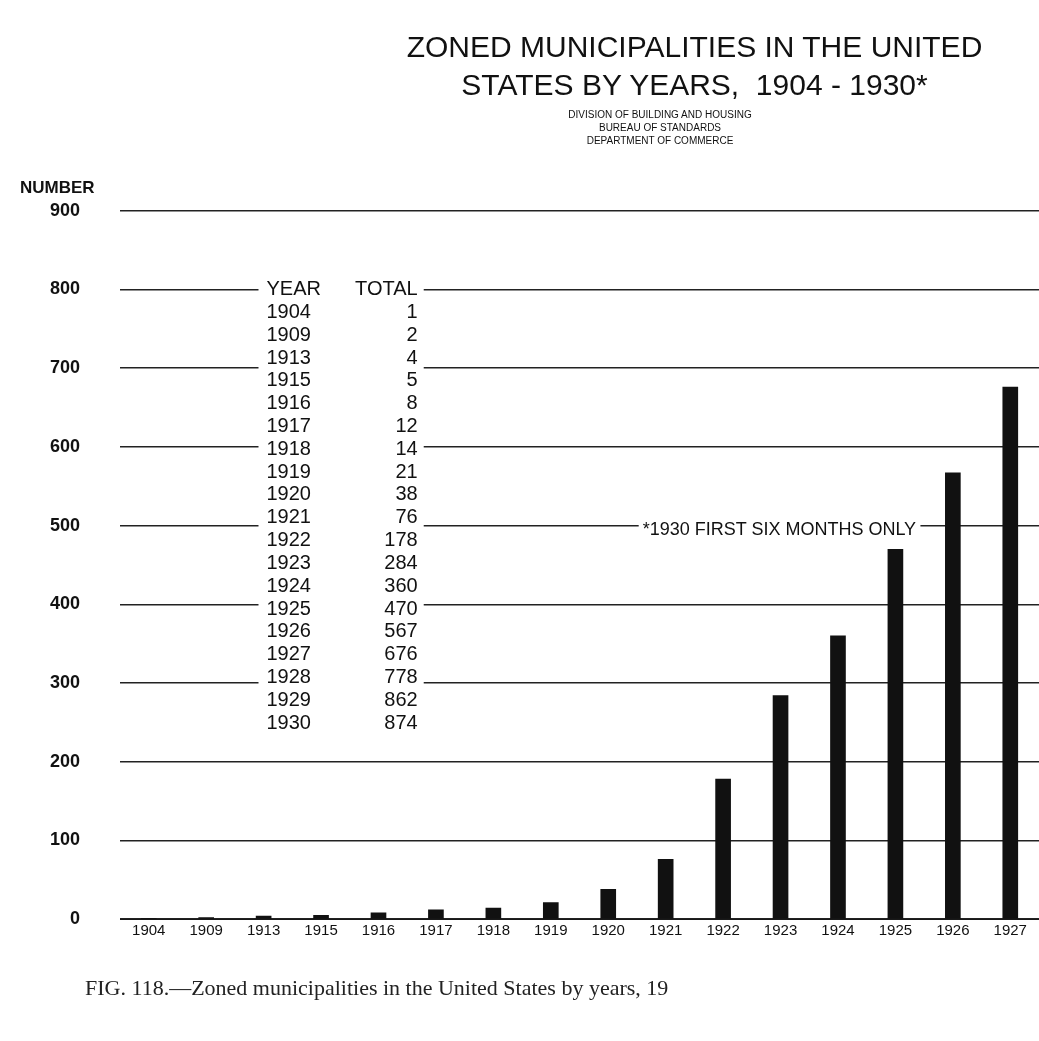 Image resolution: width=1039 pixels, height=1041 pixels. Describe the element at coordinates (206, 930) in the screenshot. I see `x-tick-label: 1909` at that location.